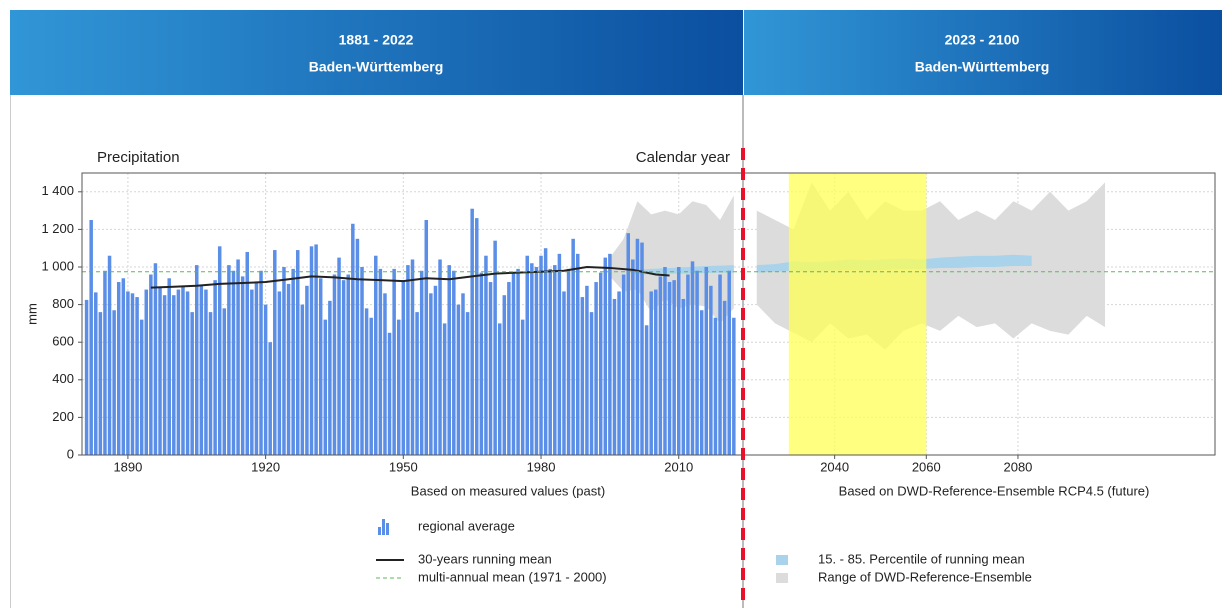 The width and height of the screenshot is (1231, 608). What do you see at coordinates (70, 453) in the screenshot?
I see `y-tick-label: 0` at bounding box center [70, 453].